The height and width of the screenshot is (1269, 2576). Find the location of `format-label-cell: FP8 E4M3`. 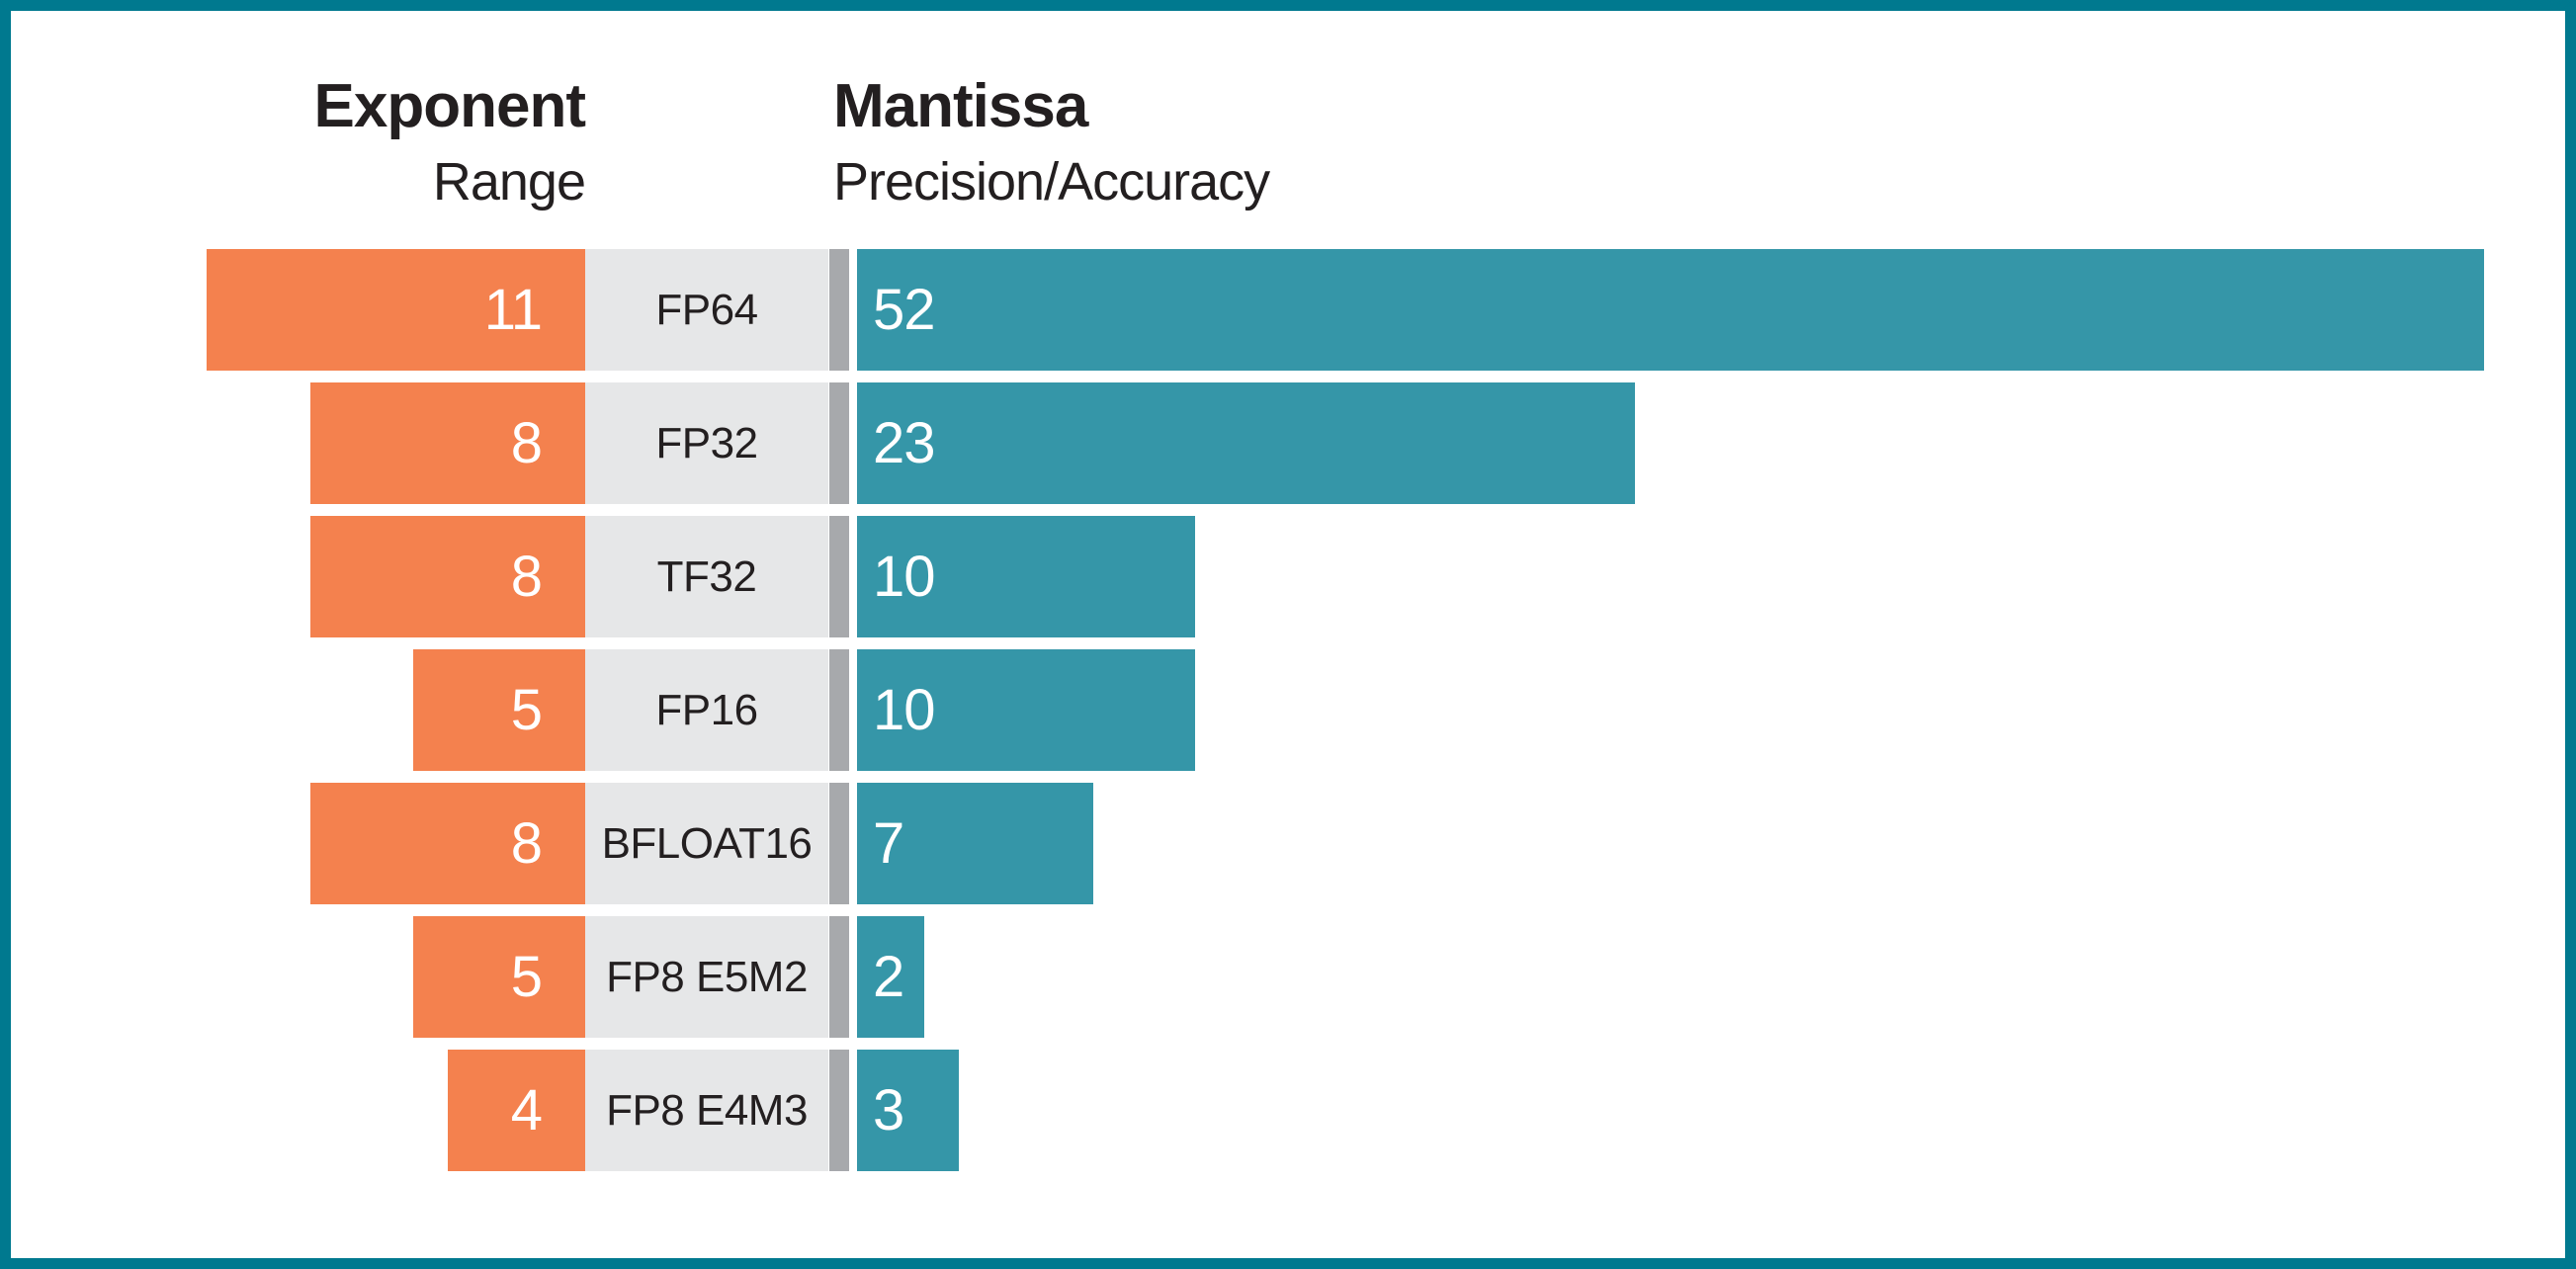

format-label-cell: FP8 E4M3 is located at coordinates (706, 1110).